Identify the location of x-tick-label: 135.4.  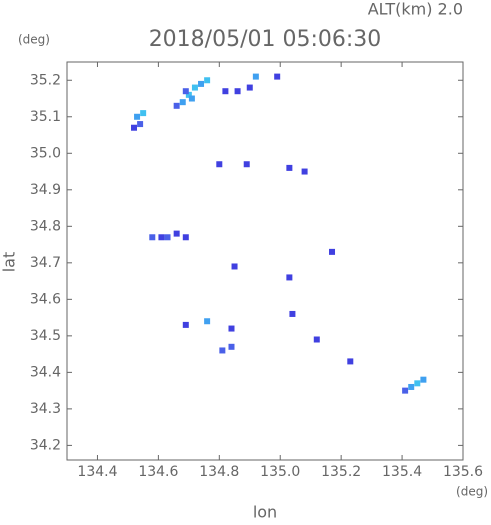
(402, 472).